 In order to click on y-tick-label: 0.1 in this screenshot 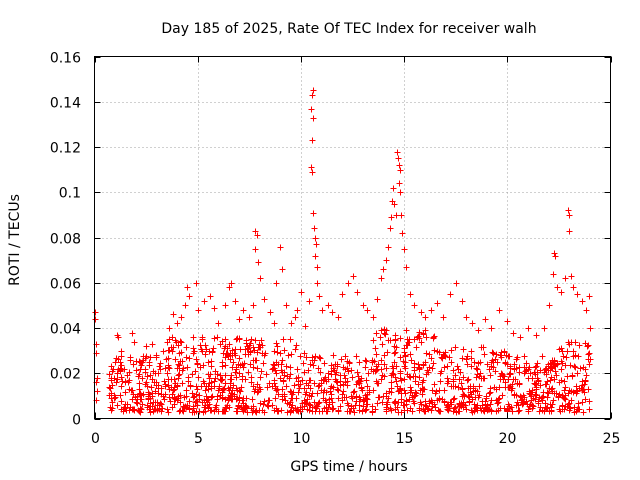, I will do `click(70, 194)`.